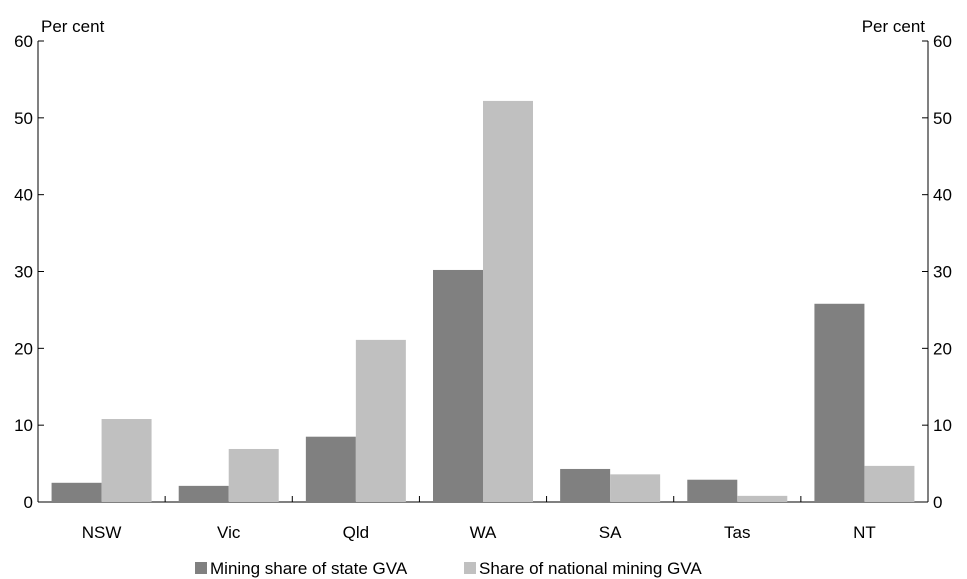 This screenshot has width=967, height=579. Describe the element at coordinates (894, 26) in the screenshot. I see `right-y-axis-label: Per cent` at that location.